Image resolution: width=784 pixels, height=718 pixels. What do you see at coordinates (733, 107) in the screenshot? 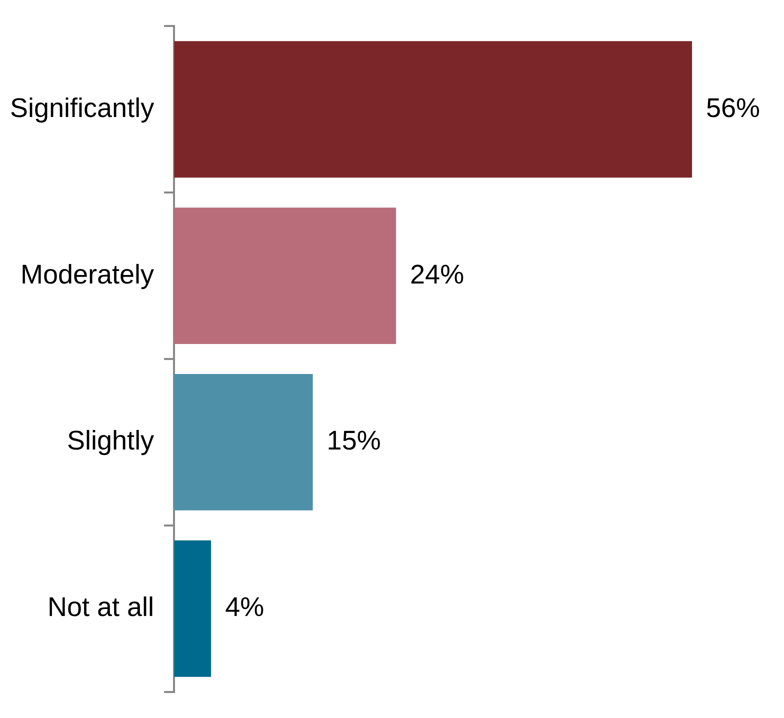
I see `data-label: 56%` at bounding box center [733, 107].